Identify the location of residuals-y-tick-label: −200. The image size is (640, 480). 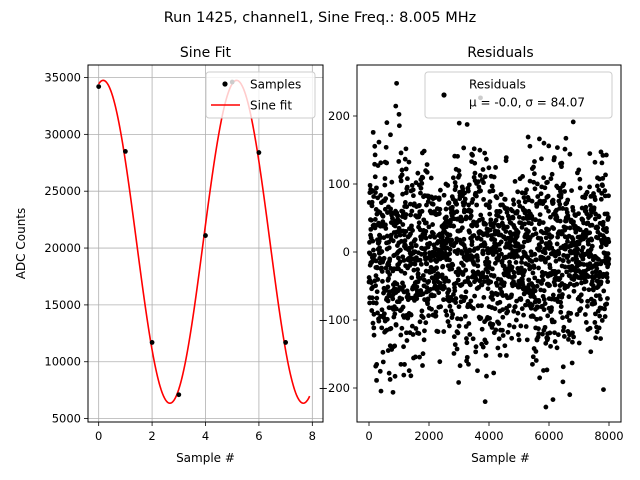
(334, 388).